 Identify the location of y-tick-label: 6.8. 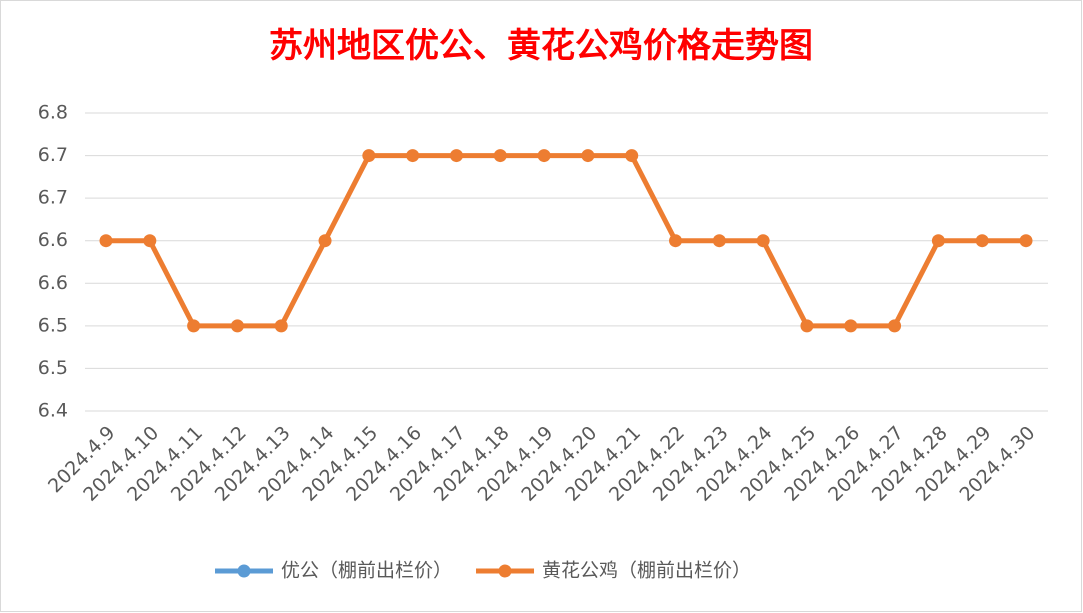
(53, 113).